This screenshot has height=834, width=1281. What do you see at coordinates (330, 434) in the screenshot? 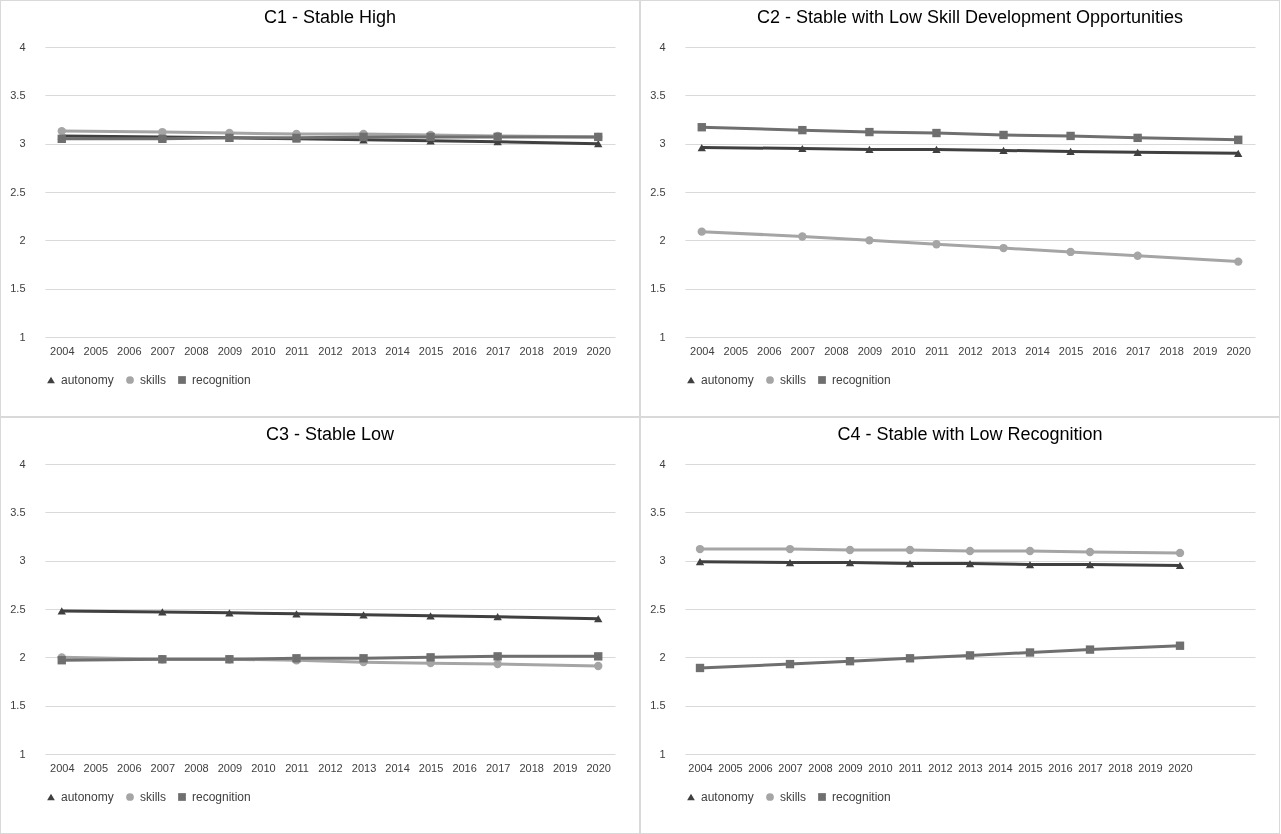
I see `chart-title: C3 - Stable Low` at bounding box center [330, 434].